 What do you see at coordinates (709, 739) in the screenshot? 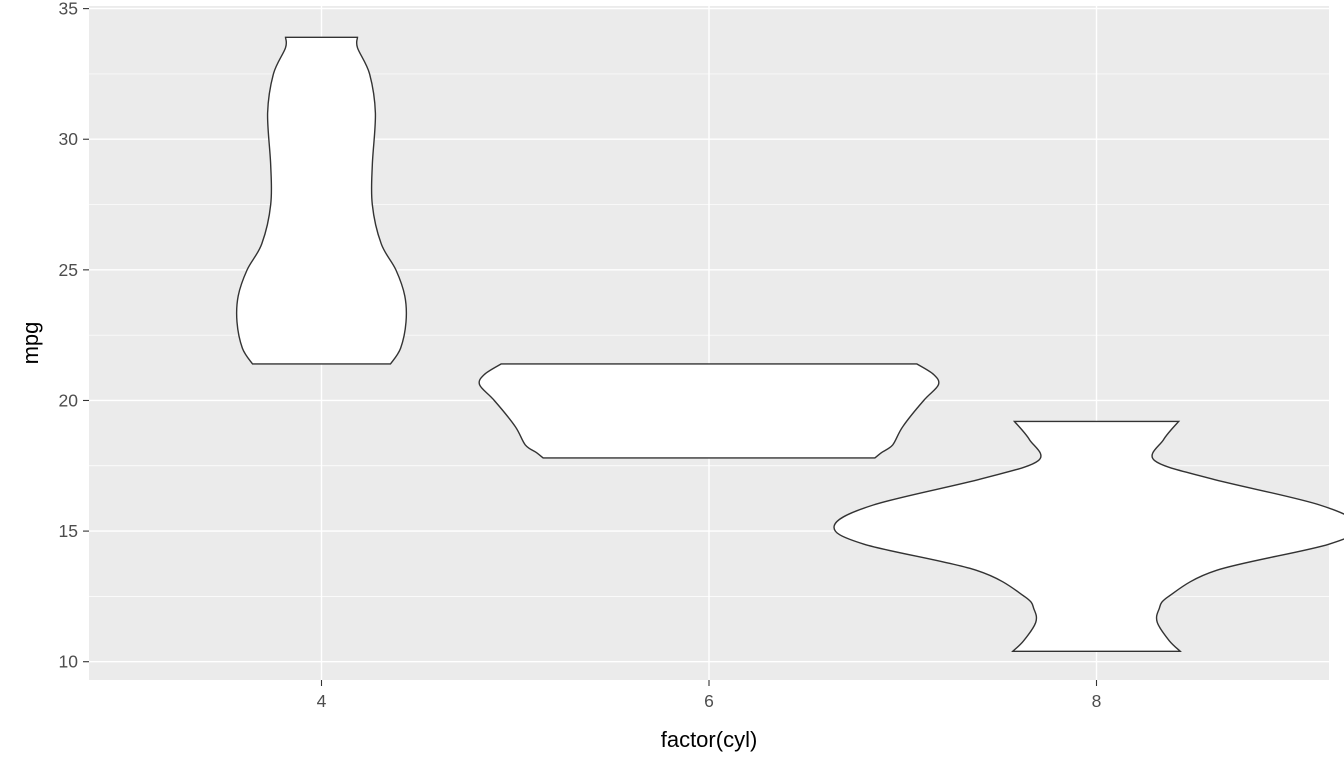
I see `x-axis-title: factor(cyl)` at bounding box center [709, 739].